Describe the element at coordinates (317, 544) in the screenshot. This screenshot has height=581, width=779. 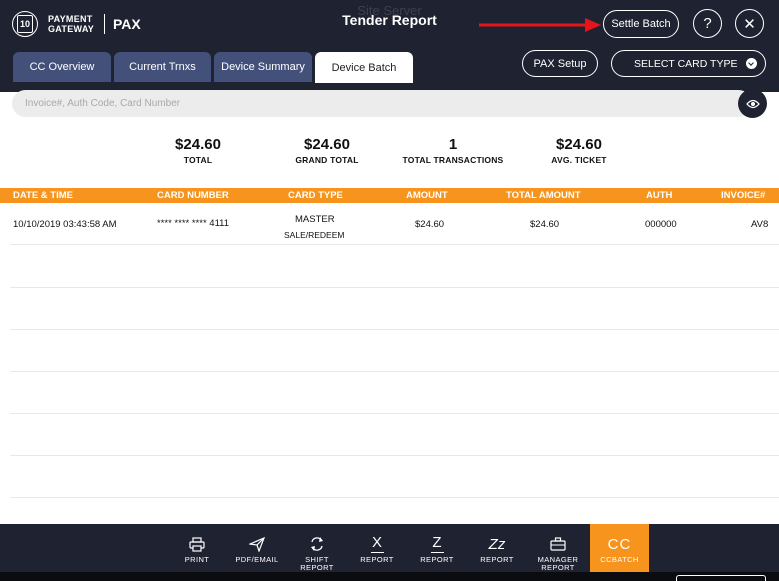
I see `shift-icon` at that location.